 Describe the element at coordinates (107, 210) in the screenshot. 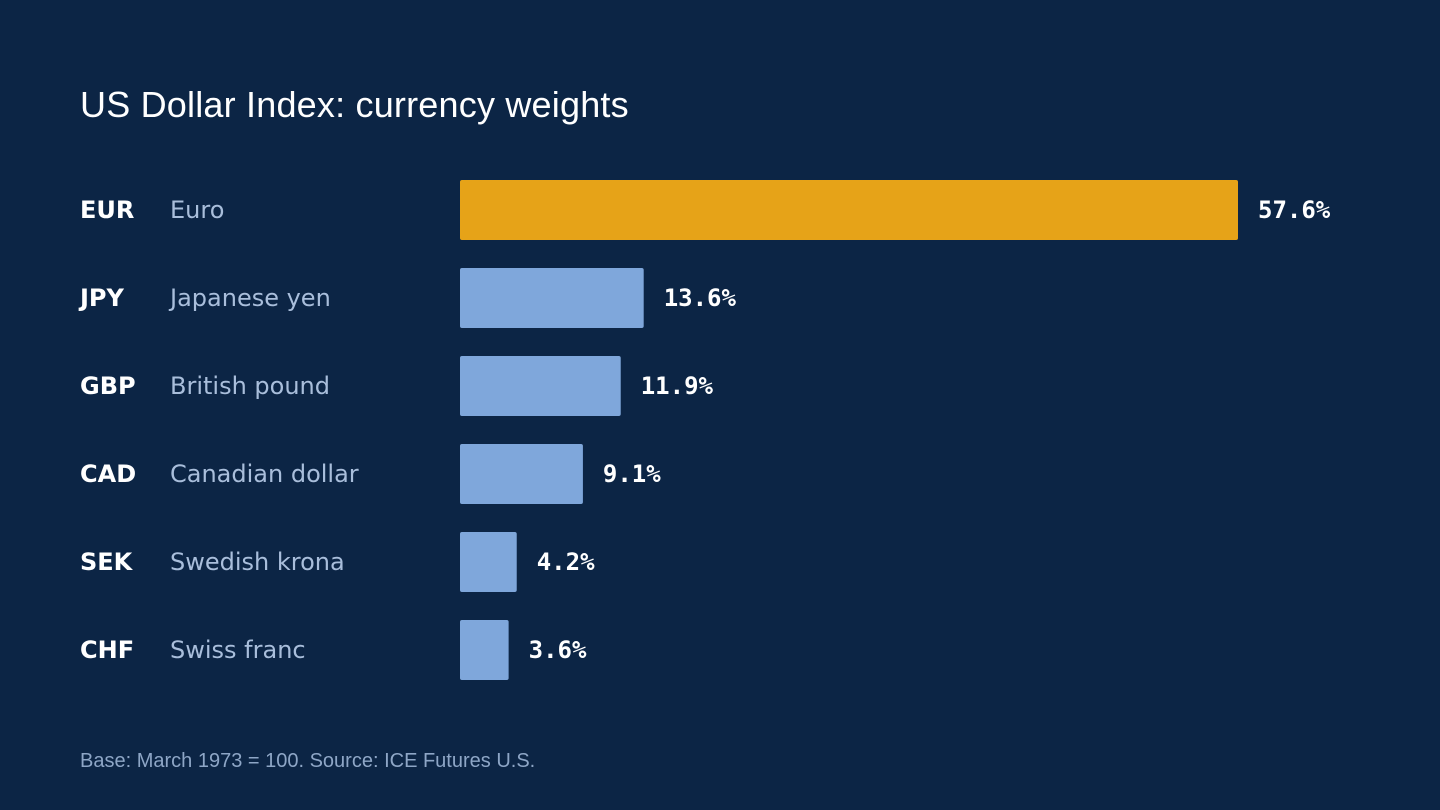

I see `currency-code-eur: EUR` at that location.